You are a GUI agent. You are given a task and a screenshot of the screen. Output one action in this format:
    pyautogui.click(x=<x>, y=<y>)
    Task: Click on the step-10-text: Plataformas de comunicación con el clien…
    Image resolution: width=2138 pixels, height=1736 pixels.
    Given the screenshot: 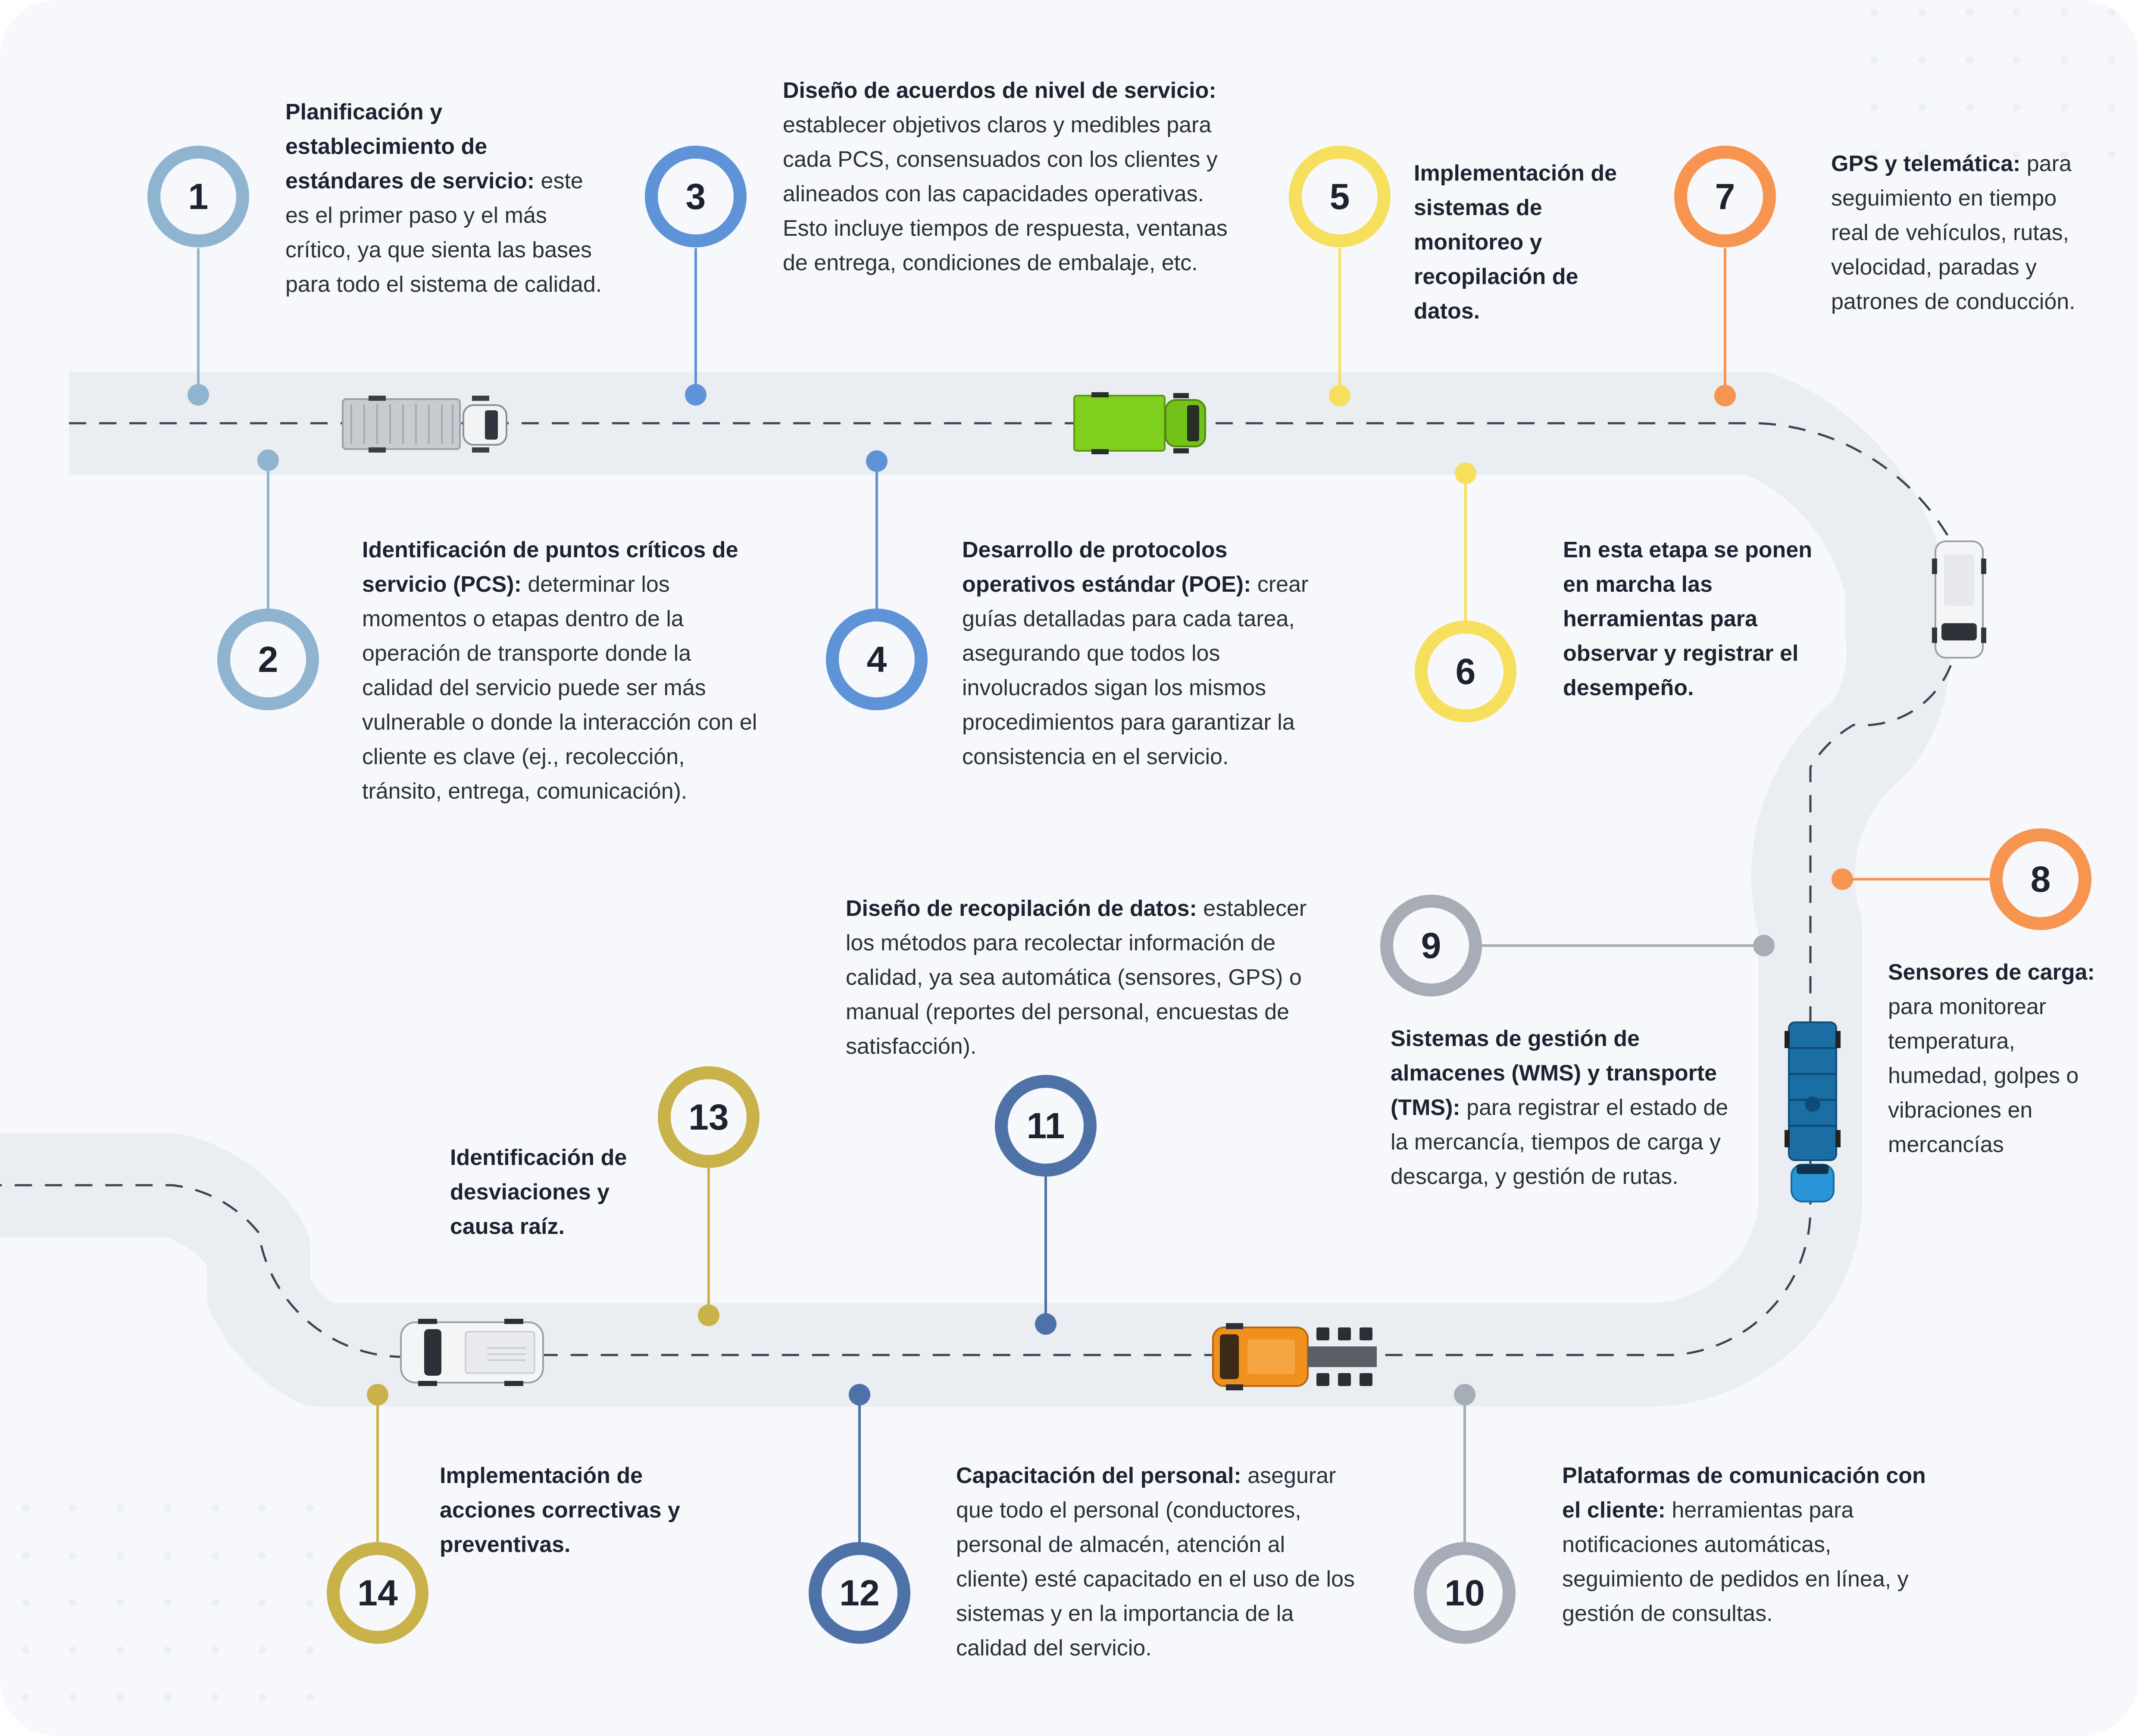 What is the action you would take?
    pyautogui.click(x=1747, y=1544)
    